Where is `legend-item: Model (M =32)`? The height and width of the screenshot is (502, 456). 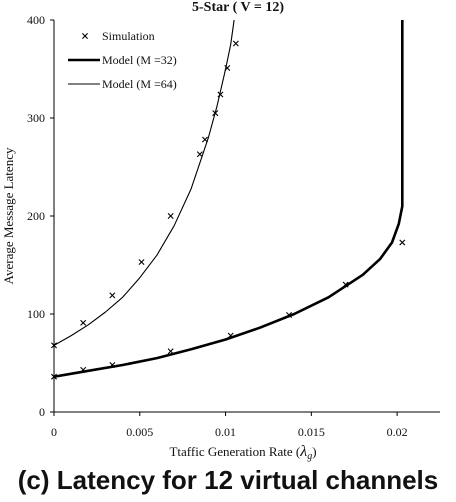
legend-item: Model (M =32) is located at coordinates (122, 60).